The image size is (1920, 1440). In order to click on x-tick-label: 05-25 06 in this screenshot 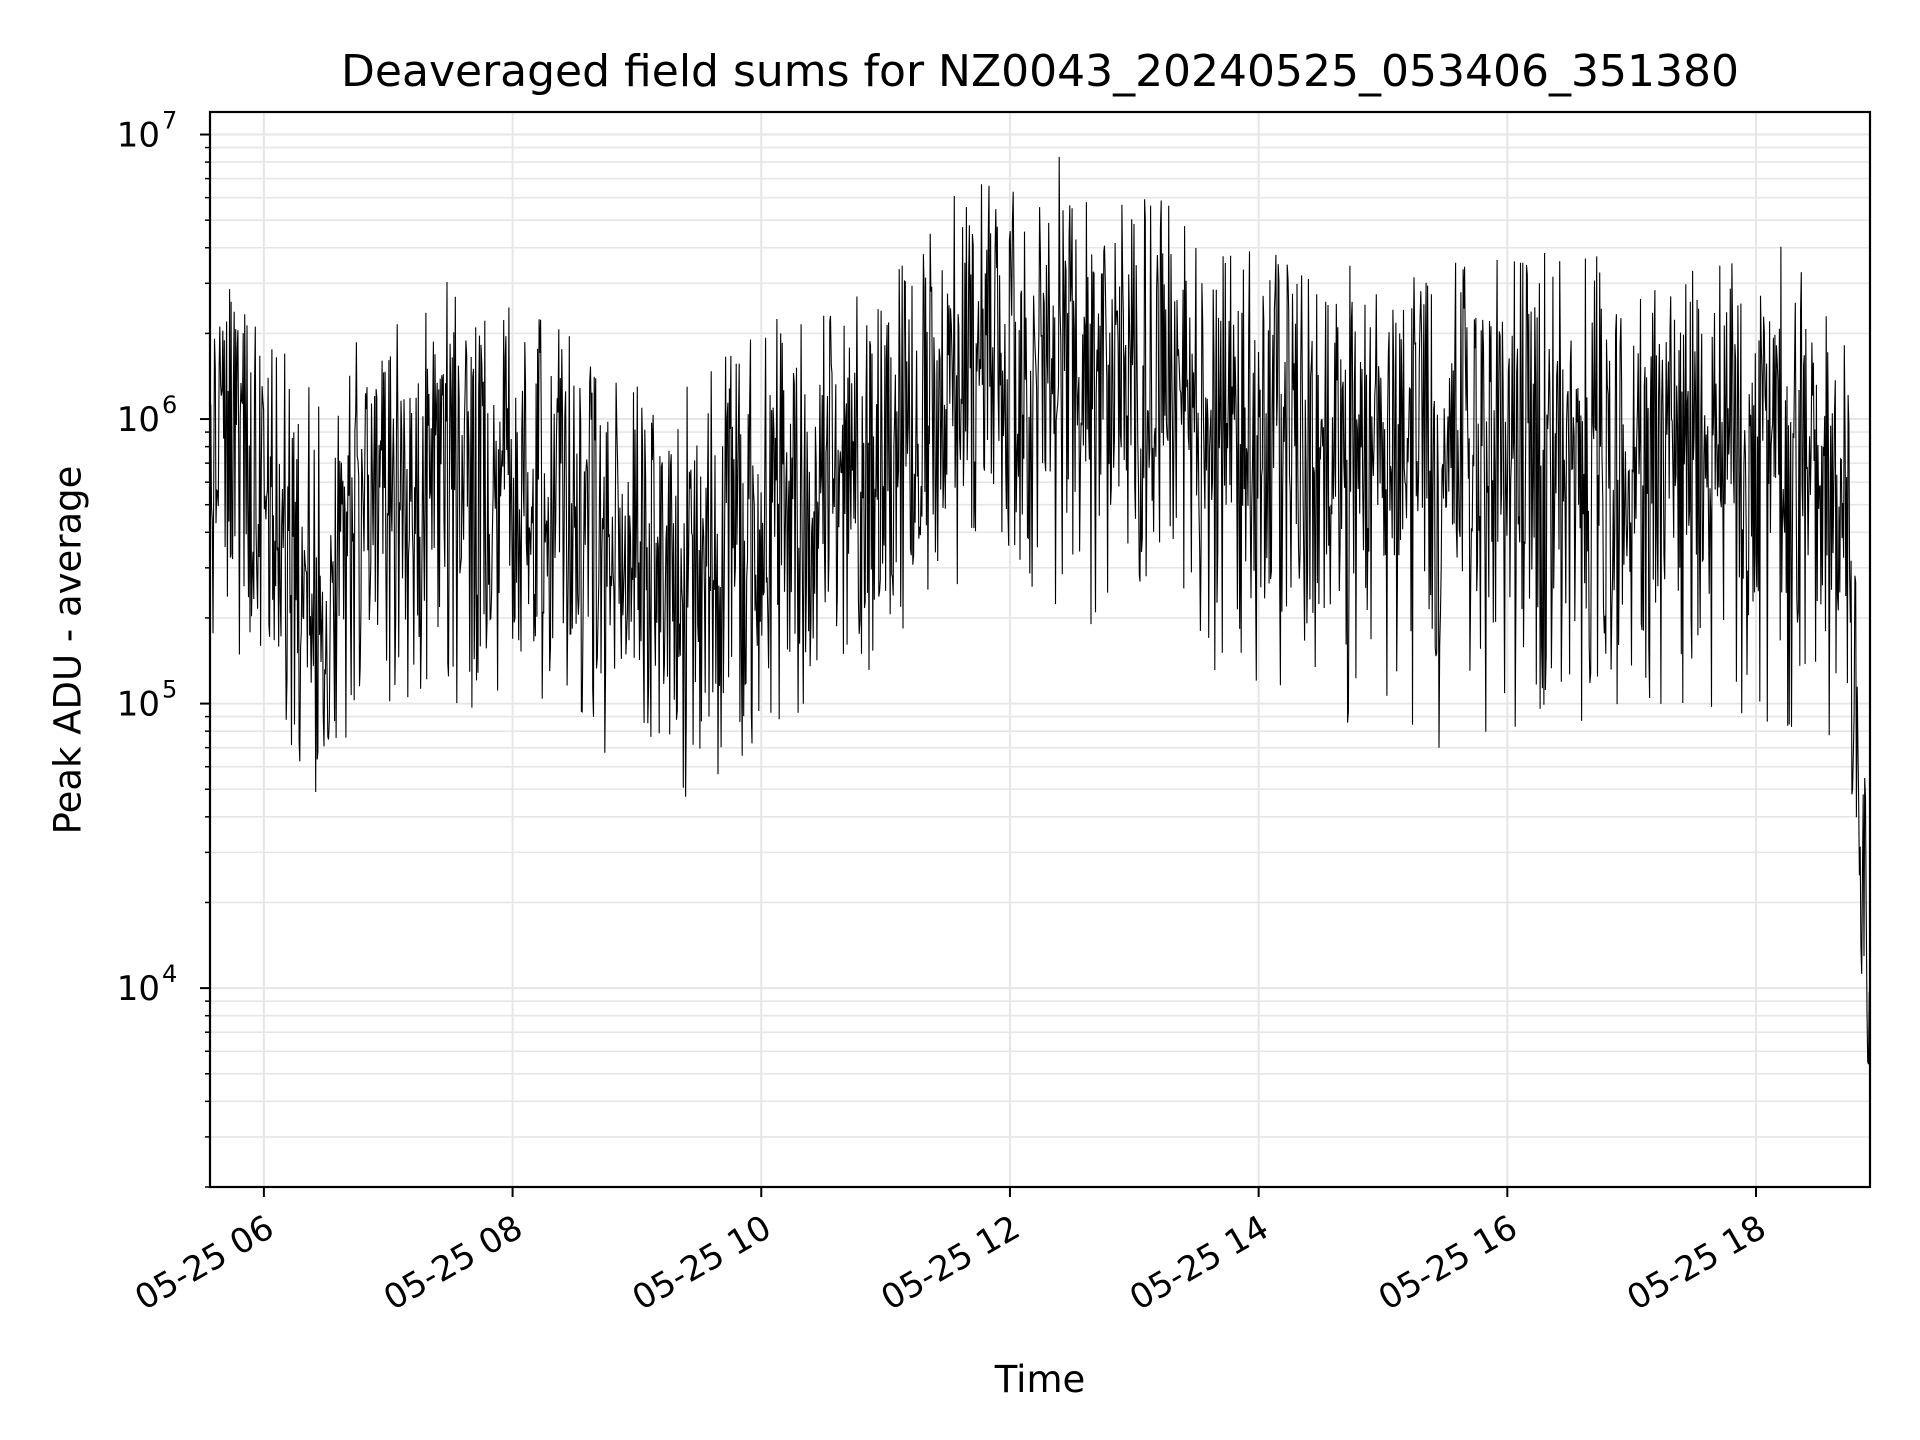, I will do `click(204, 1263)`.